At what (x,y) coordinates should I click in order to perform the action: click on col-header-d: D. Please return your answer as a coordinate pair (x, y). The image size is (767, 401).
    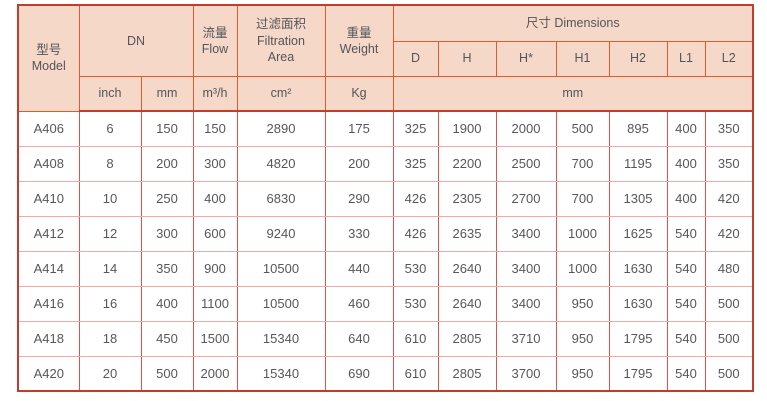
    Looking at the image, I should click on (415, 58).